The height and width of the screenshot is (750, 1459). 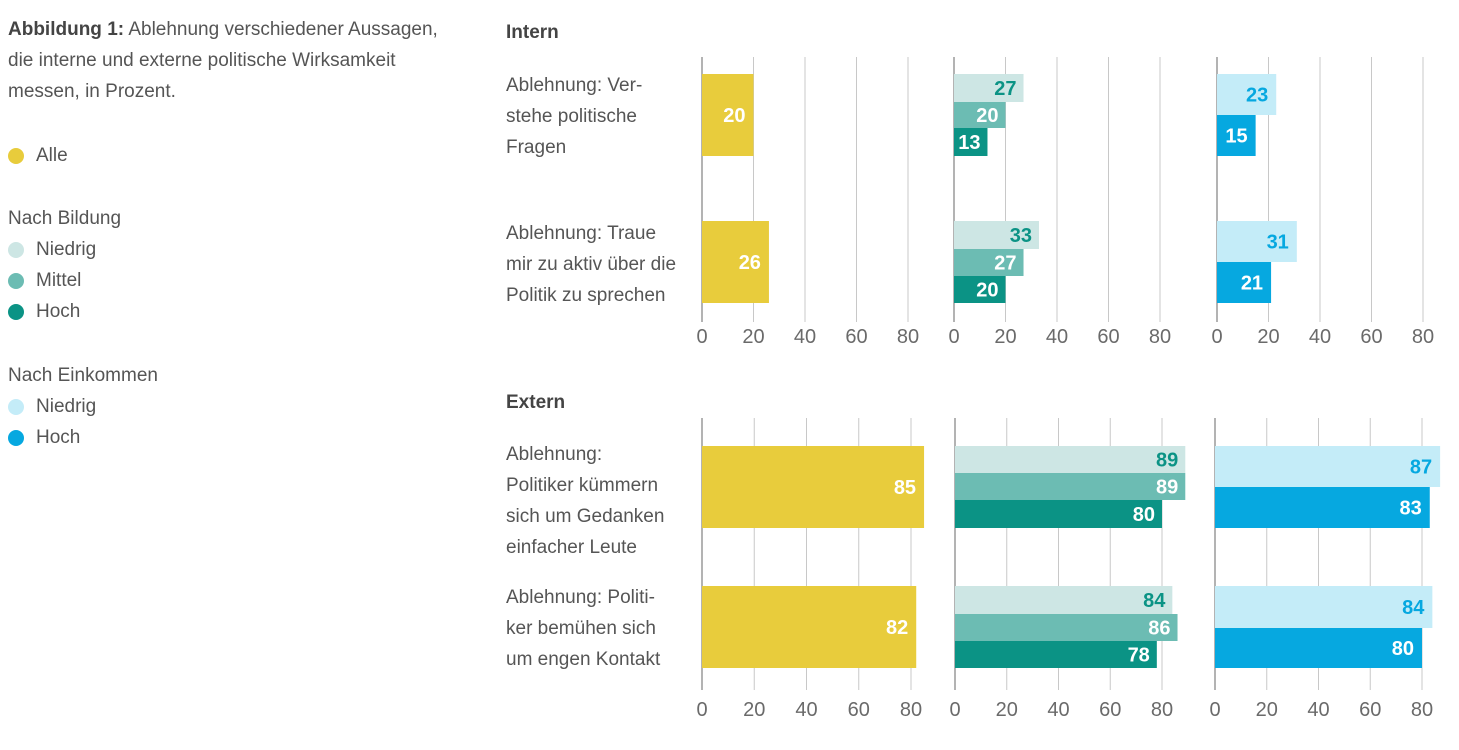 I want to click on data-label-alle: 20, so click(x=734, y=116).